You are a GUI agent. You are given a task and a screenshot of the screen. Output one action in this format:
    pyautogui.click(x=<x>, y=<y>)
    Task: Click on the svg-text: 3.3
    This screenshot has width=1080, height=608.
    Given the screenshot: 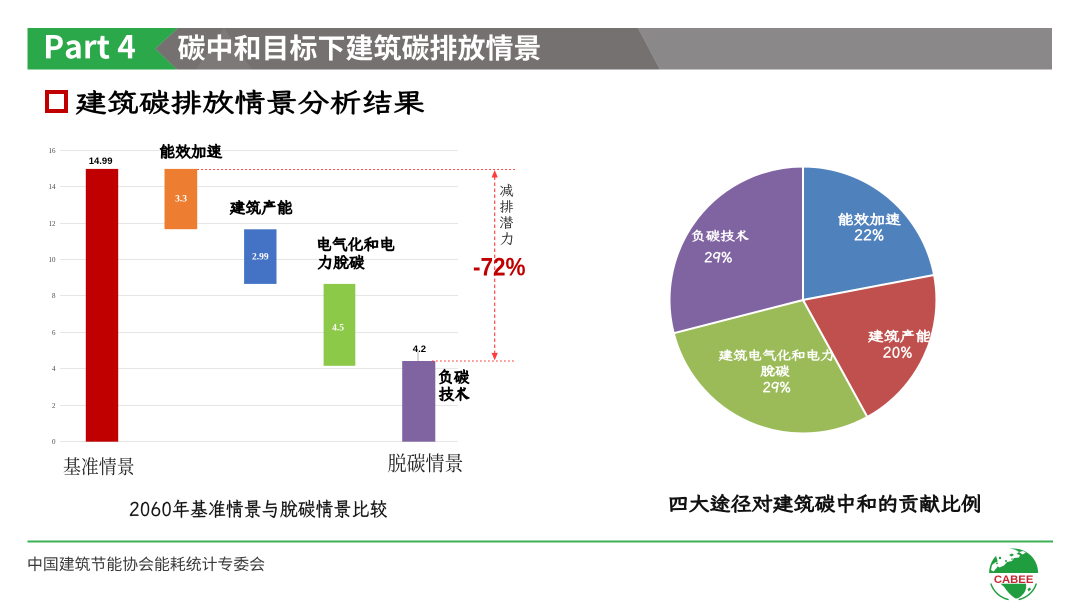 What is the action you would take?
    pyautogui.click(x=181, y=200)
    